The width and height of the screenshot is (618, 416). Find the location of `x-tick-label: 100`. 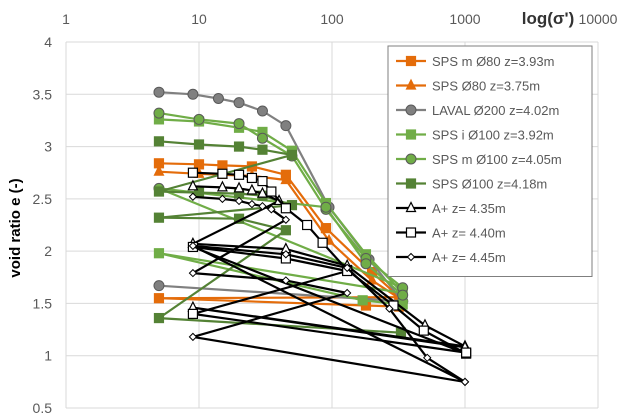

x-tick-label: 100 is located at coordinates (332, 19).